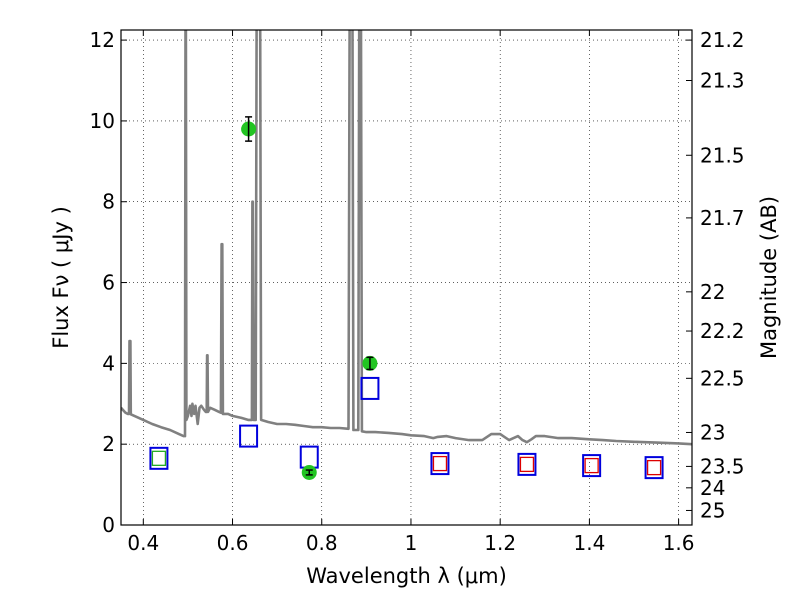 The height and width of the screenshot is (600, 800). Describe the element at coordinates (102, 40) in the screenshot. I see `y-tick-label: 12` at that location.